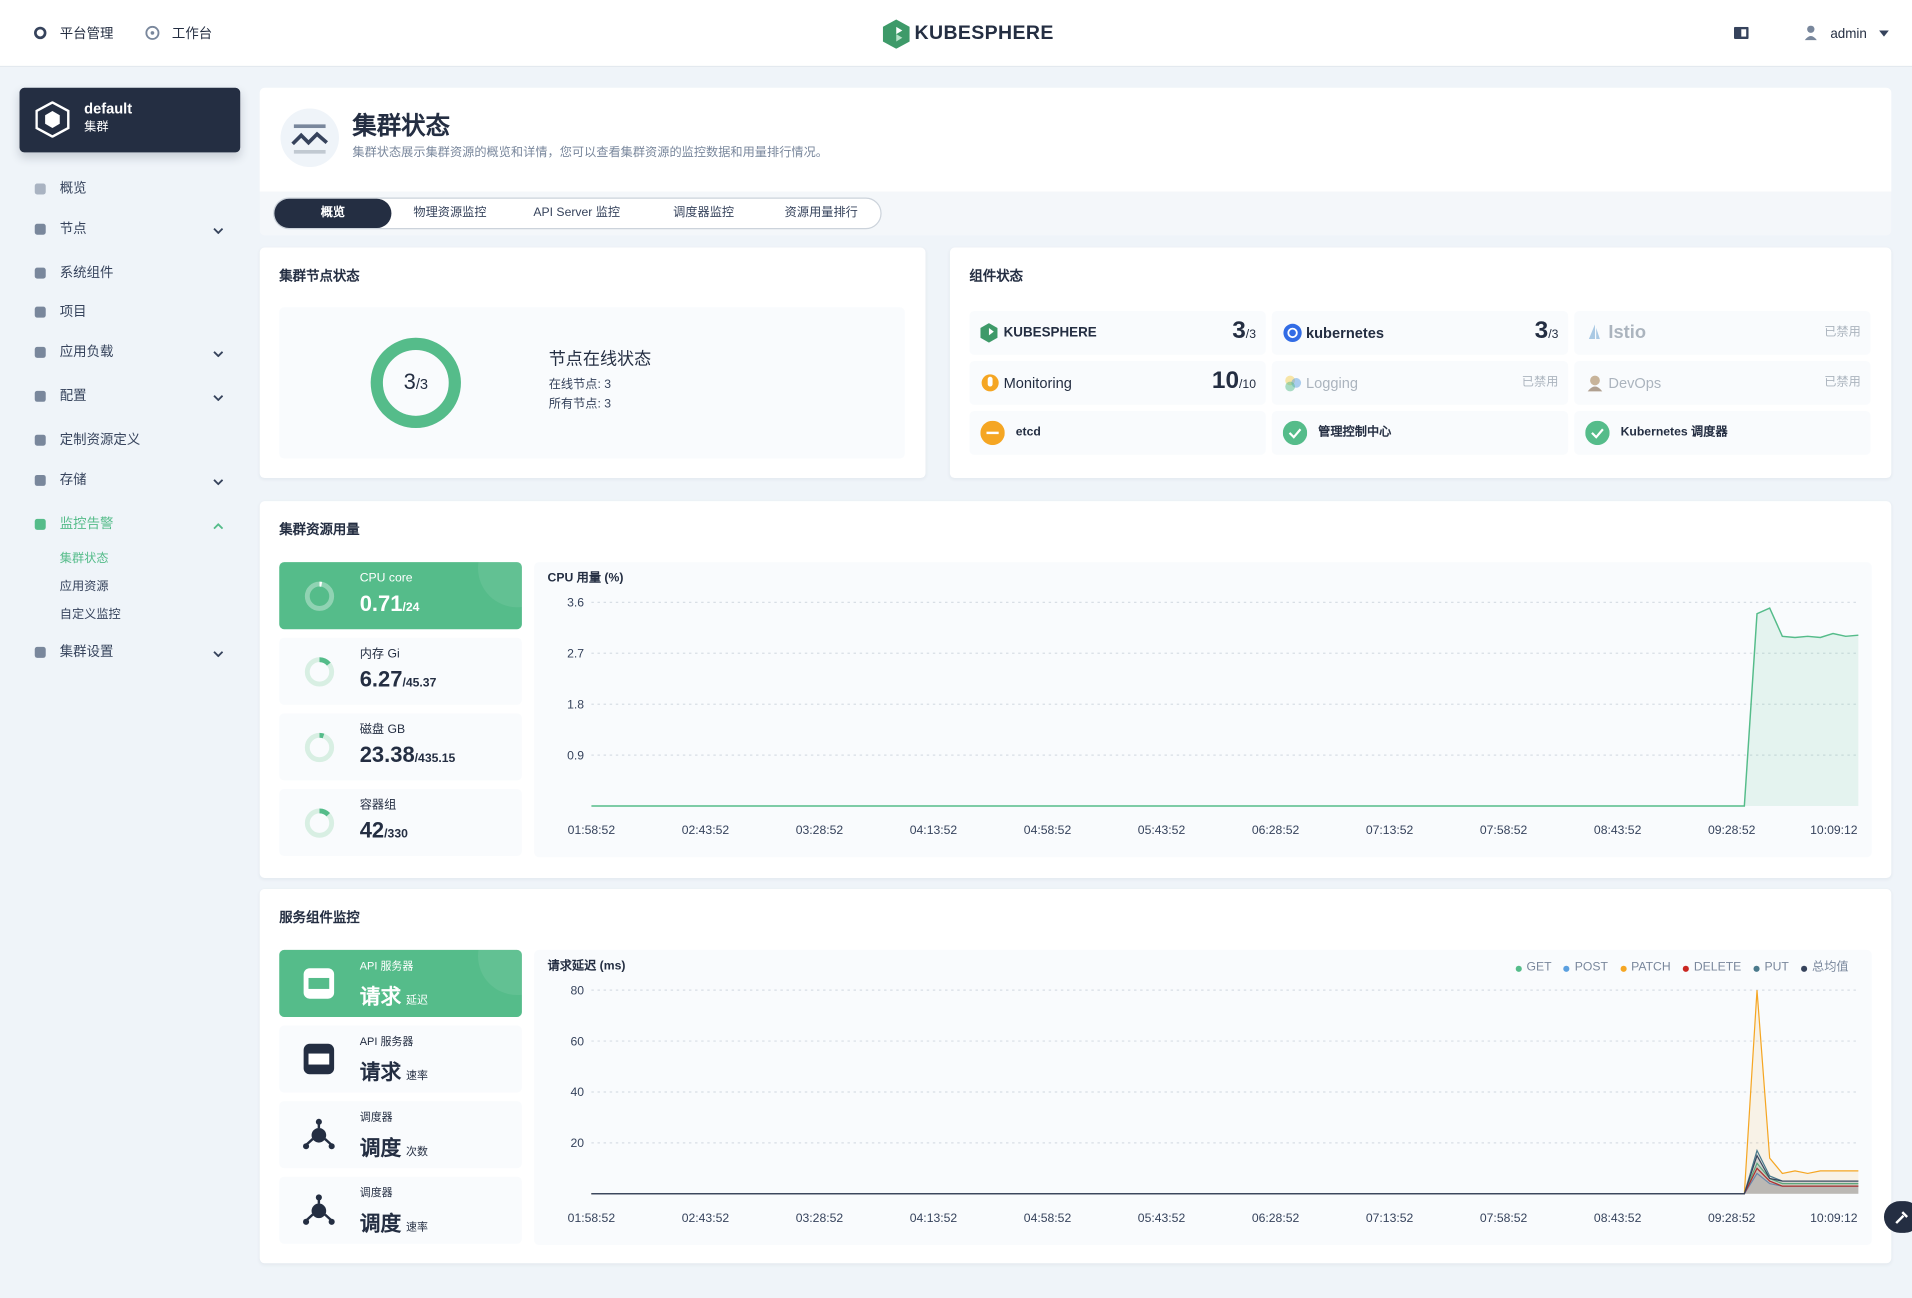  I want to click on component-name: 管理控制中心, so click(1355, 432).